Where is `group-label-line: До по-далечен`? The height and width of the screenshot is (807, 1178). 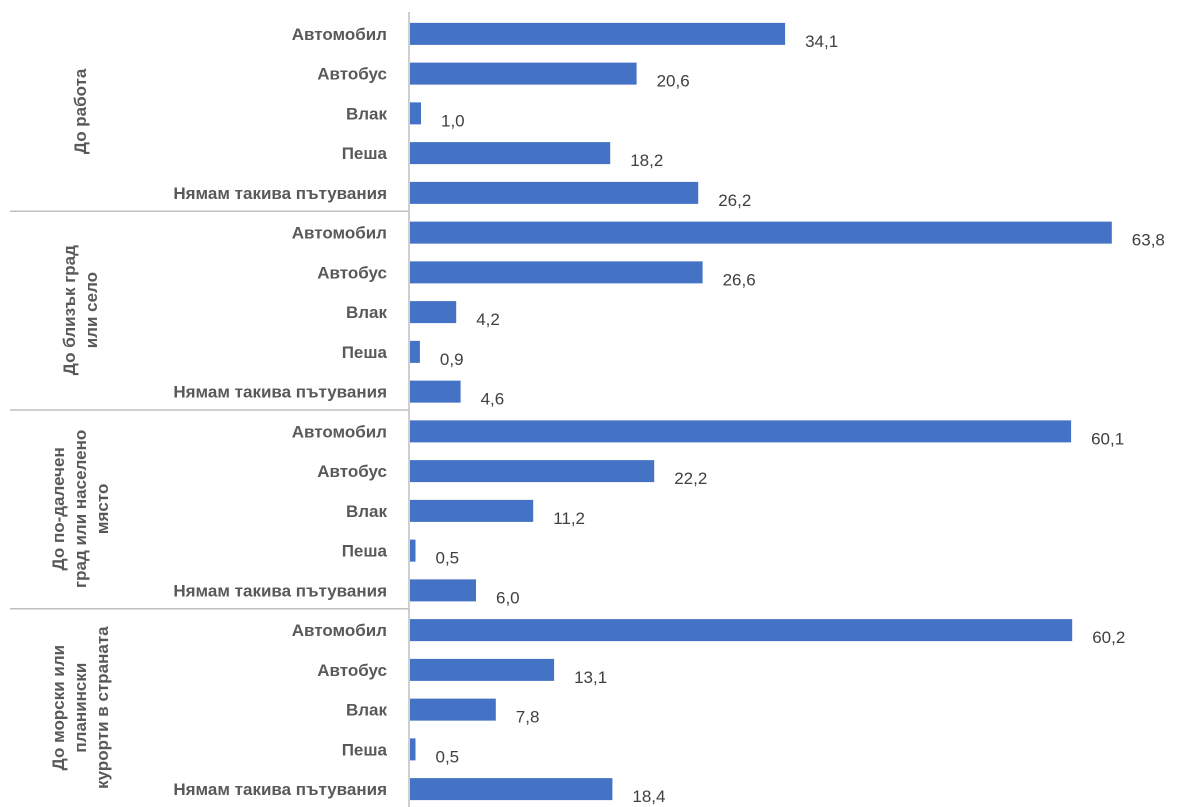 group-label-line: До по-далечен is located at coordinates (58, 508).